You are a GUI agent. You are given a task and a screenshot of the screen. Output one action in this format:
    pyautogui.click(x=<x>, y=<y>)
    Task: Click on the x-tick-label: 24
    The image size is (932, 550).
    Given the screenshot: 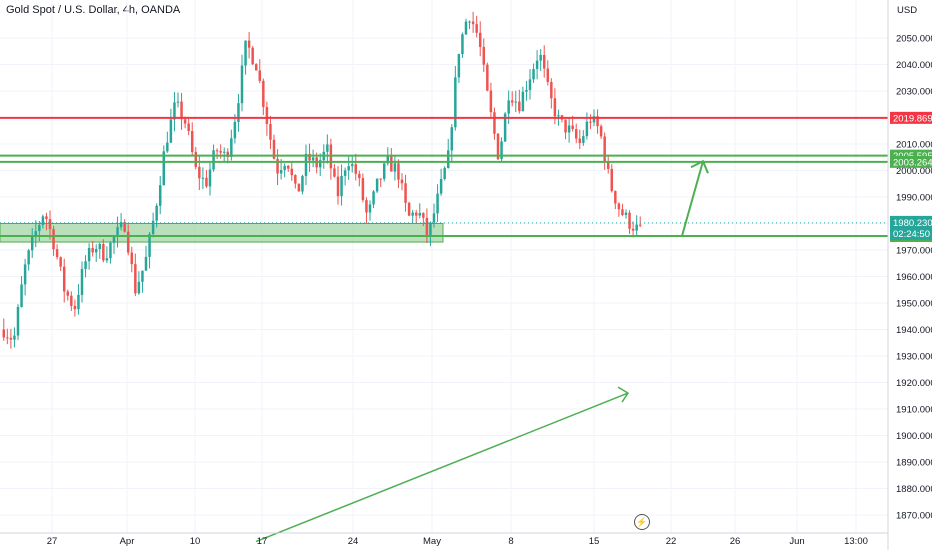 What is the action you would take?
    pyautogui.click(x=353, y=541)
    